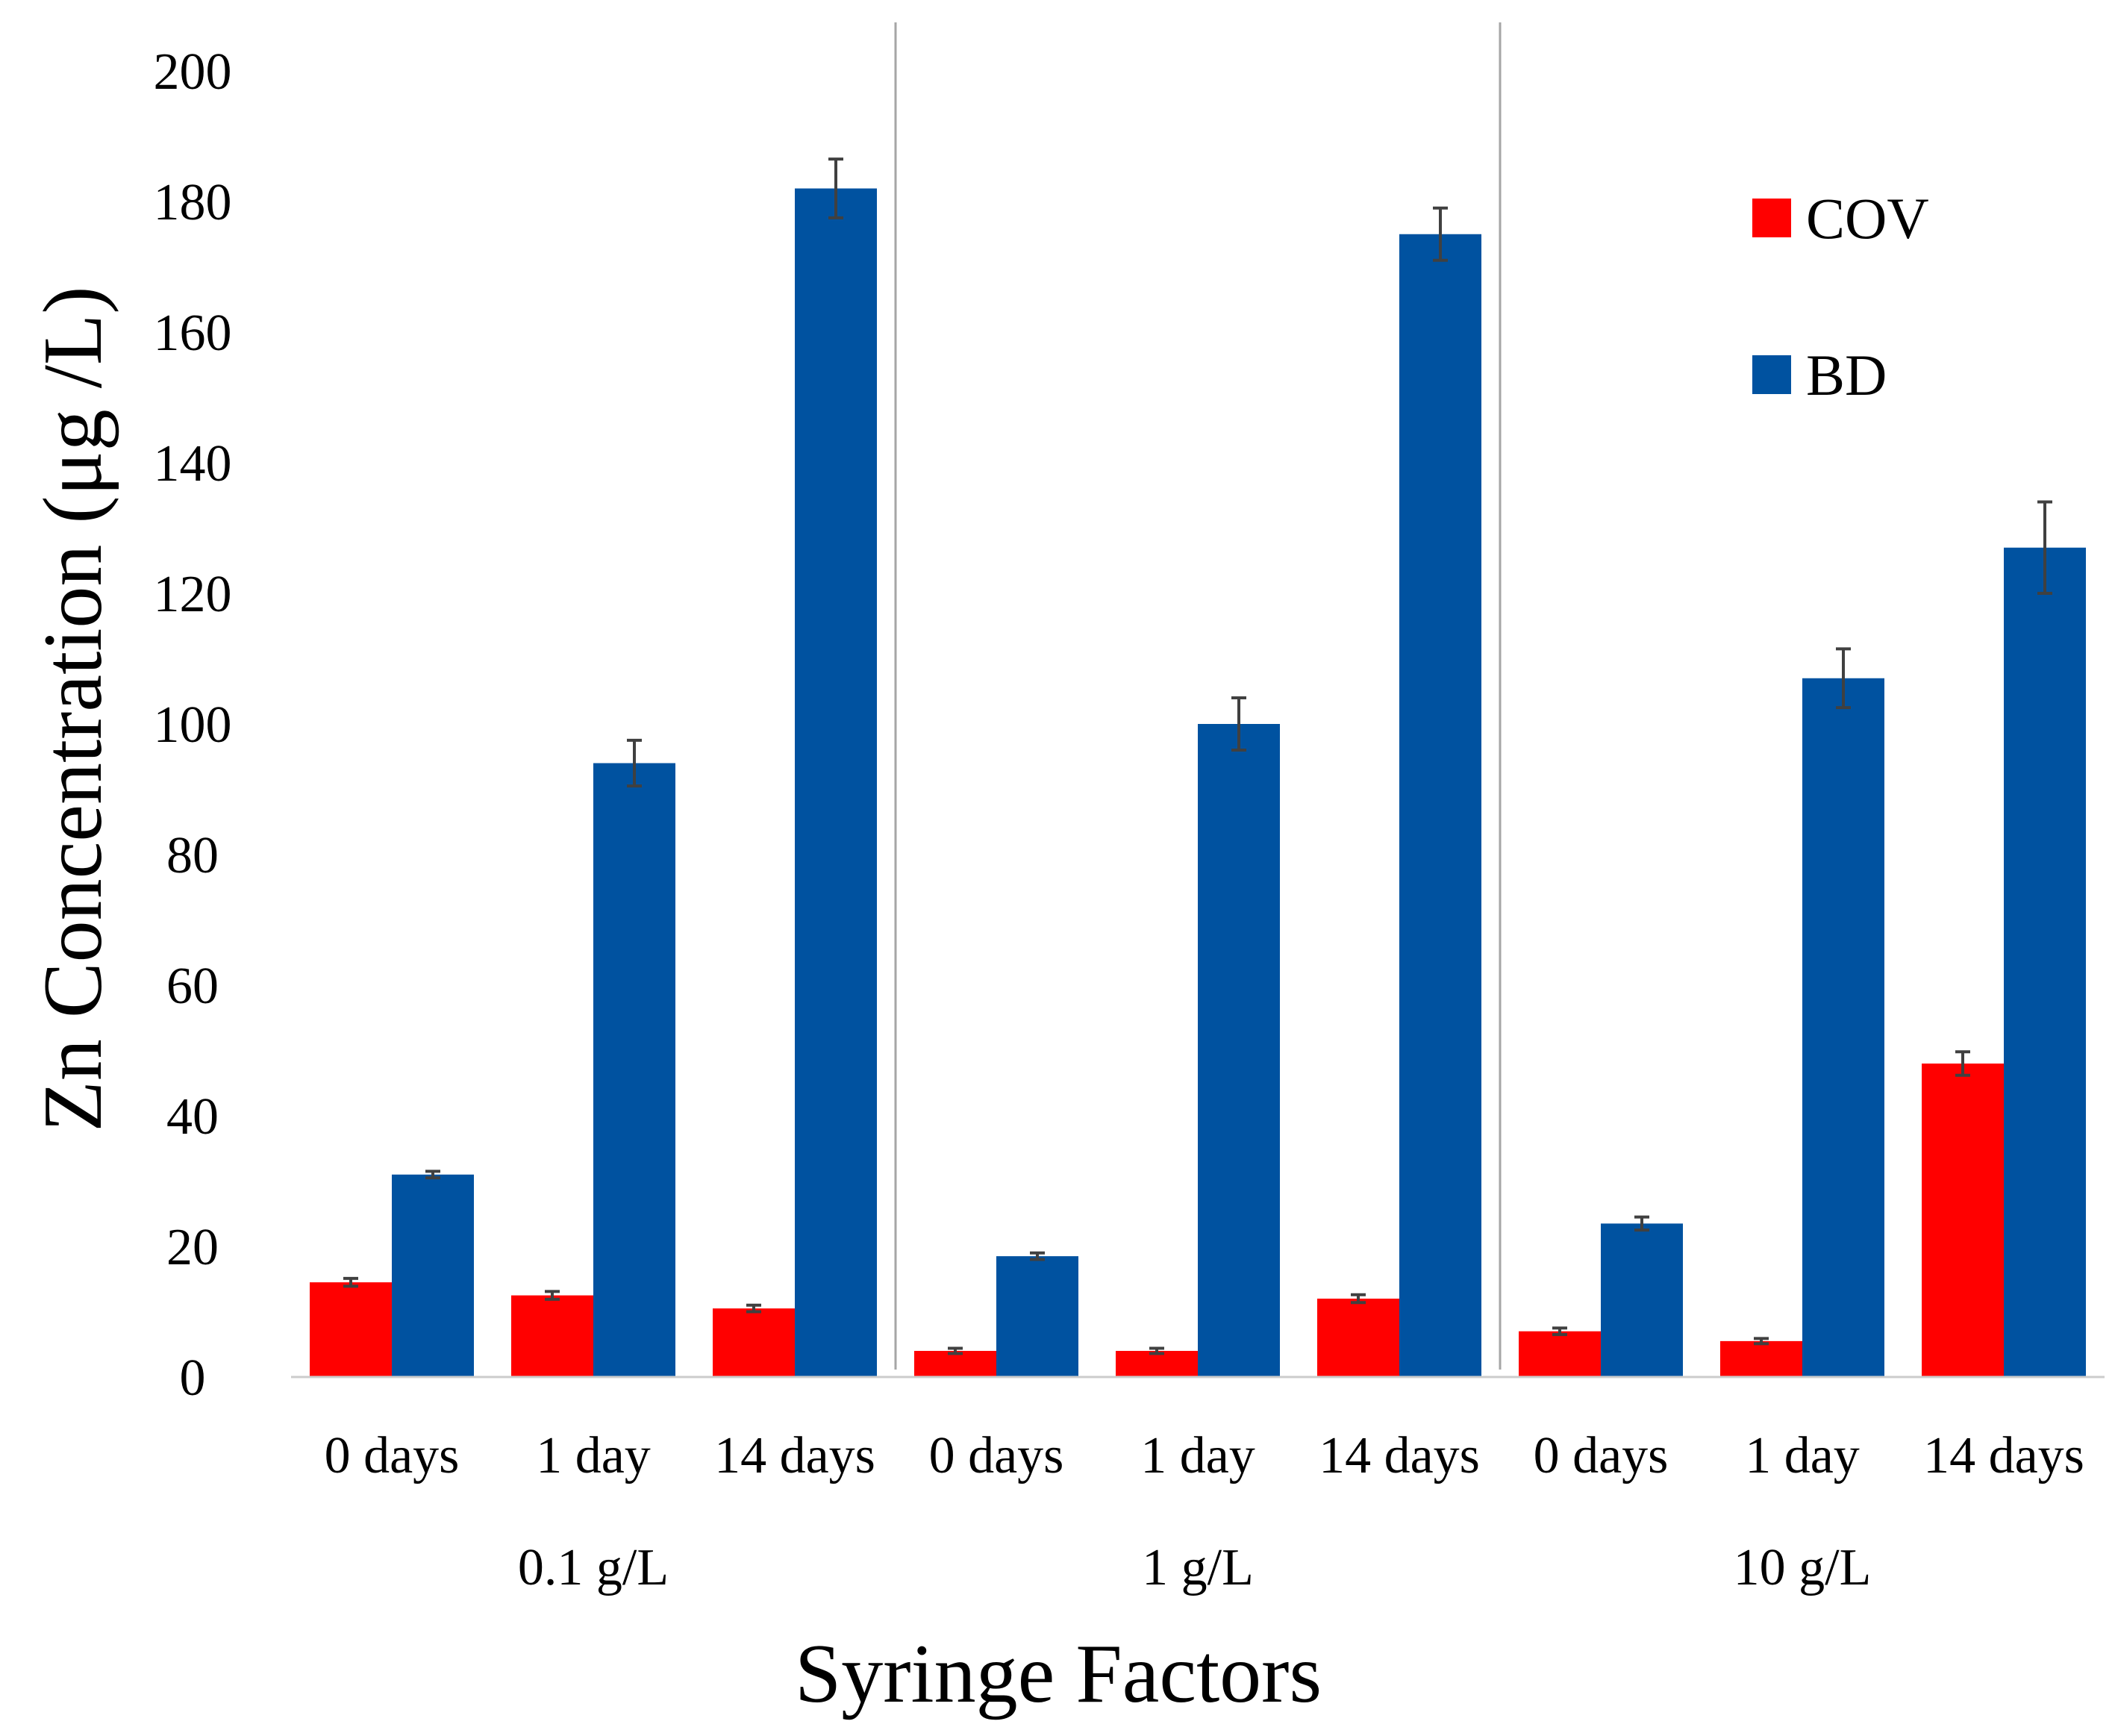 Image resolution: width=2115 pixels, height=1736 pixels. What do you see at coordinates (192, 855) in the screenshot?
I see `y-tick-label-80: 80` at bounding box center [192, 855].